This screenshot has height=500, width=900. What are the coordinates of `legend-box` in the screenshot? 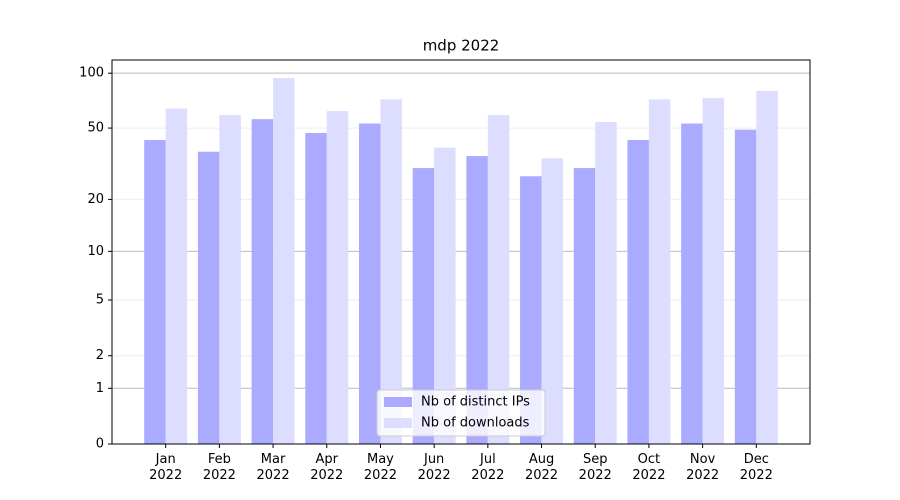 It's located at (461, 413).